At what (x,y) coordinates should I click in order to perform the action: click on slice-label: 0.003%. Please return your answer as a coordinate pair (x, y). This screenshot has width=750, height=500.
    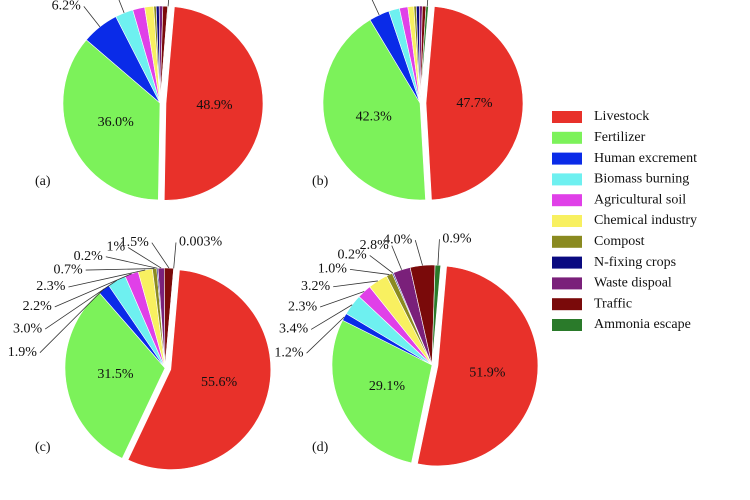
    Looking at the image, I should click on (201, 242).